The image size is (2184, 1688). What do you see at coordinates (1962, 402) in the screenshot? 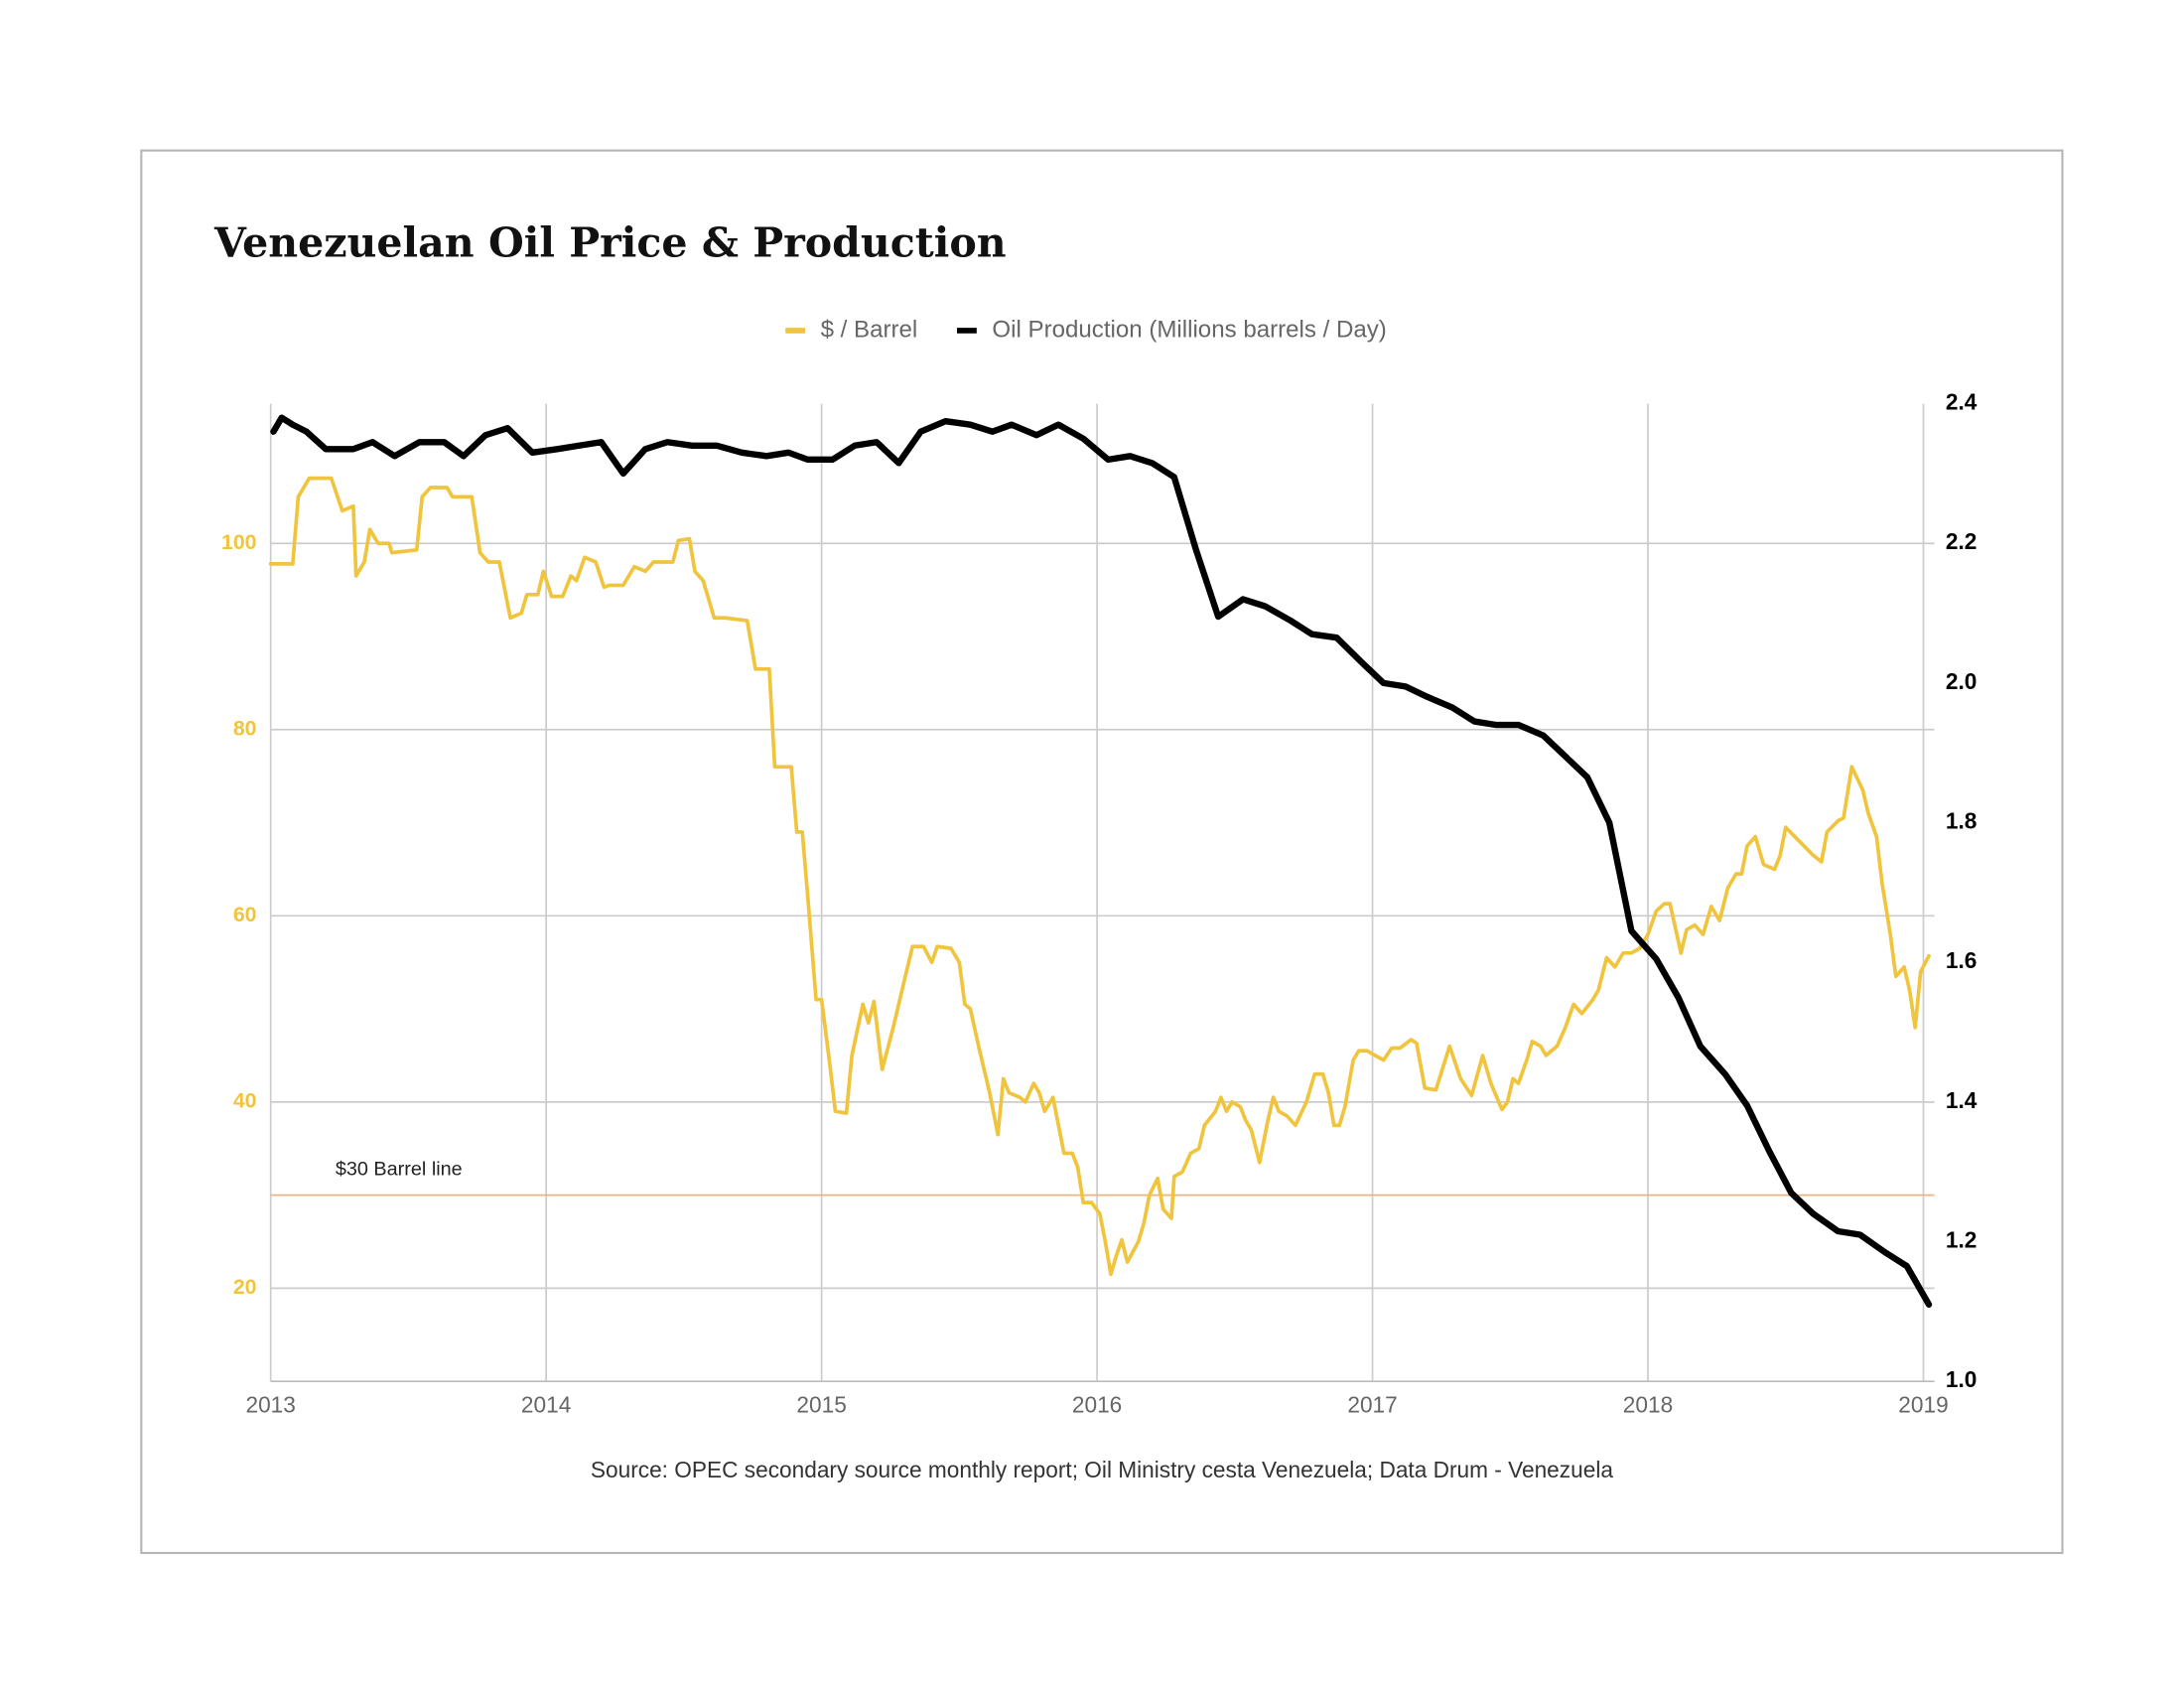
I see `y2-tick-label: 2.4` at bounding box center [1962, 402].